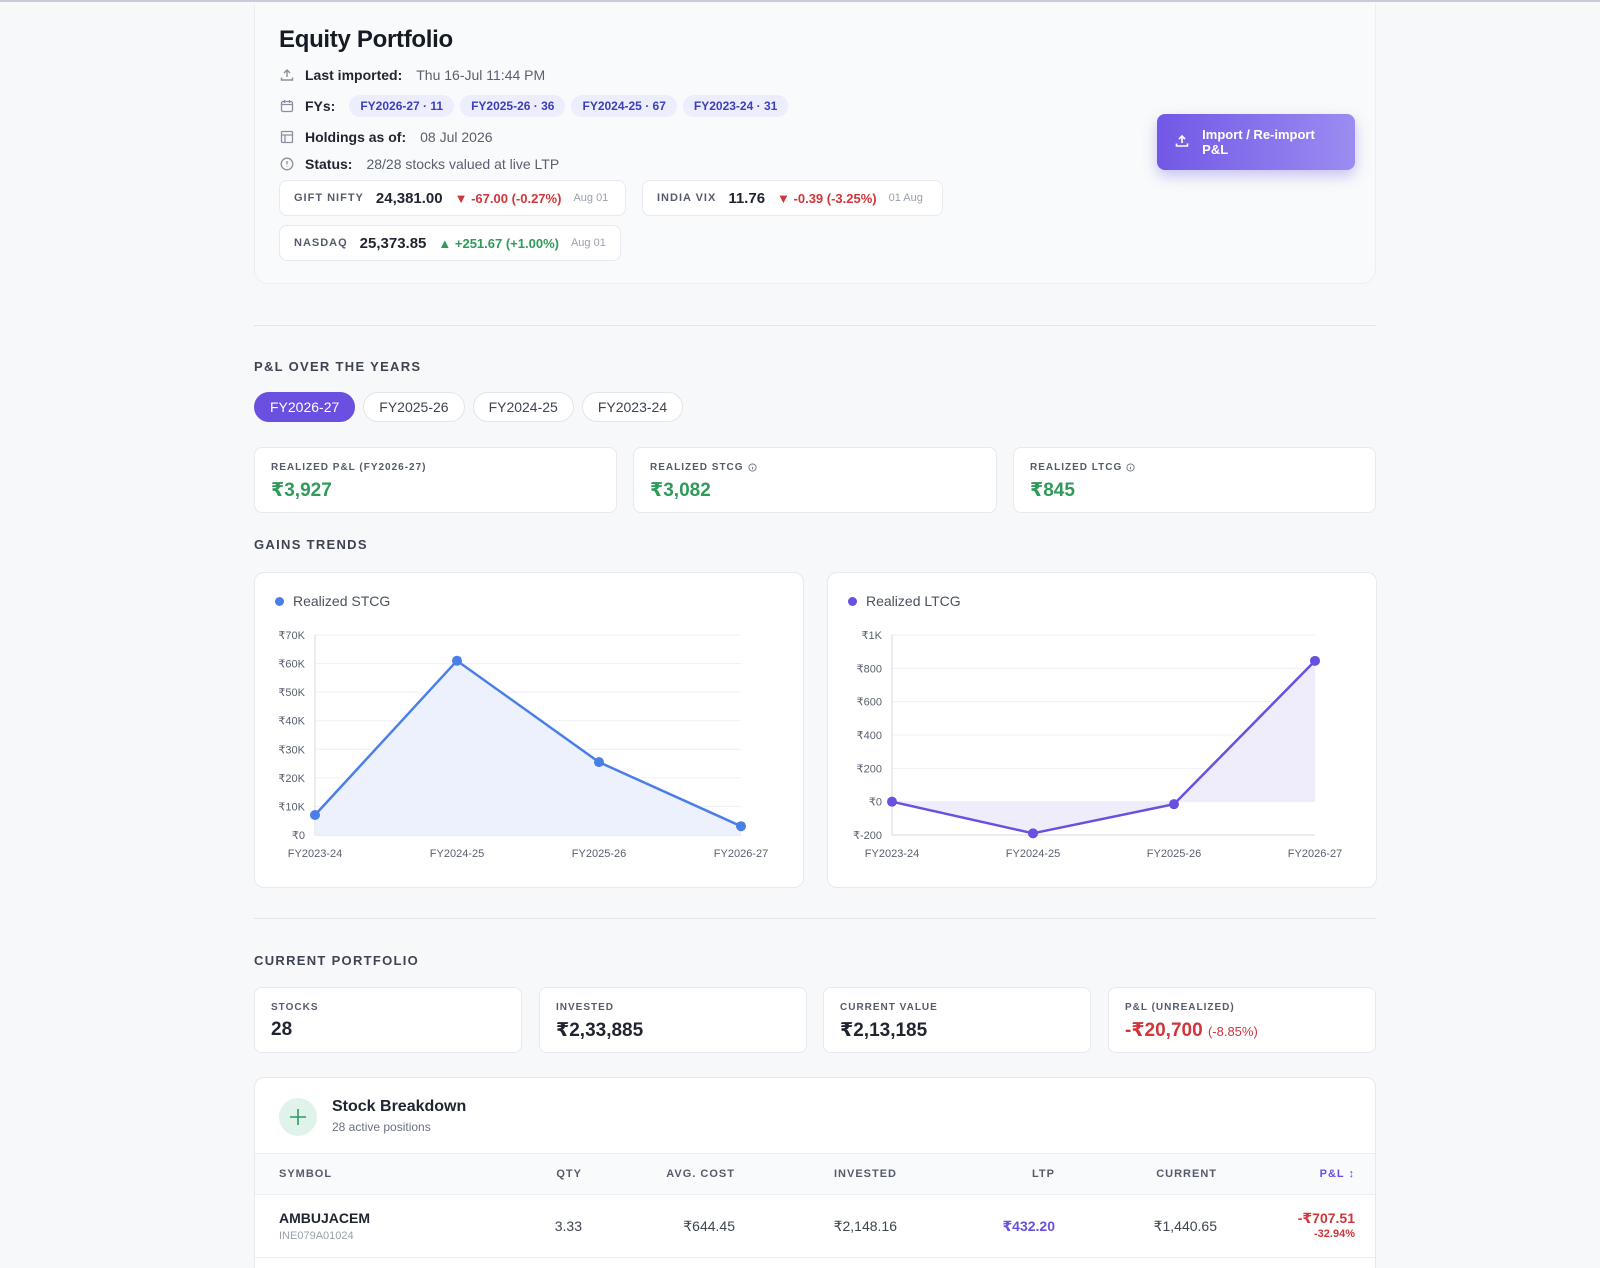 The image size is (1600, 1268). Describe the element at coordinates (600, 1030) in the screenshot. I see `stat-value: ₹2,33,885` at that location.